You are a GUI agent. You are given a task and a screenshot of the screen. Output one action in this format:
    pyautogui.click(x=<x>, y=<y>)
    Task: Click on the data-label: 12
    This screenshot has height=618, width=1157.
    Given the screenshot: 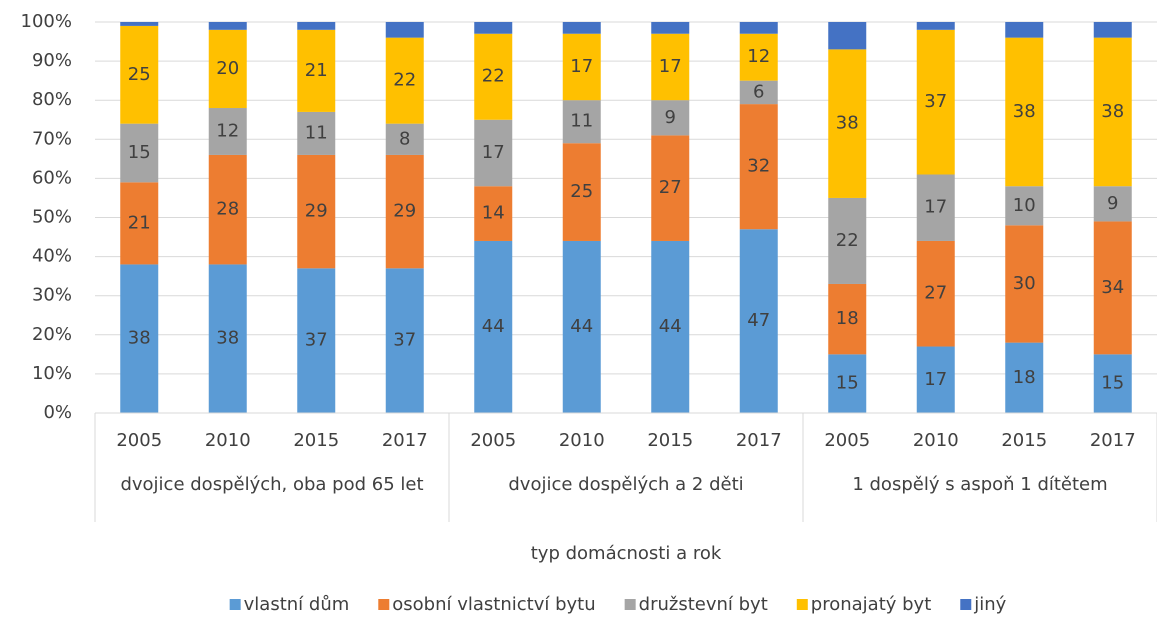 What is the action you would take?
    pyautogui.click(x=227, y=130)
    